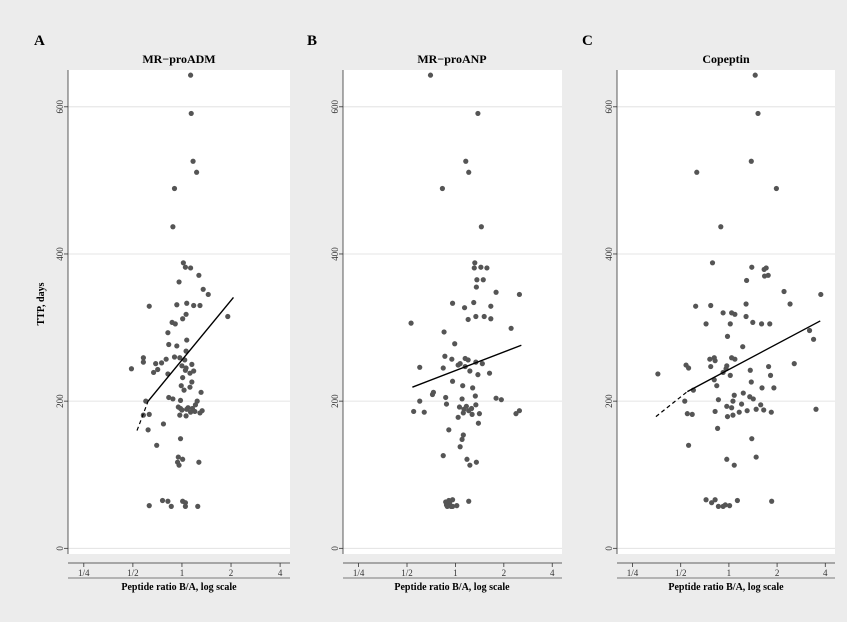 The height and width of the screenshot is (622, 847). I want to click on panel-b-x-tick-label: 1/2, so click(407, 573).